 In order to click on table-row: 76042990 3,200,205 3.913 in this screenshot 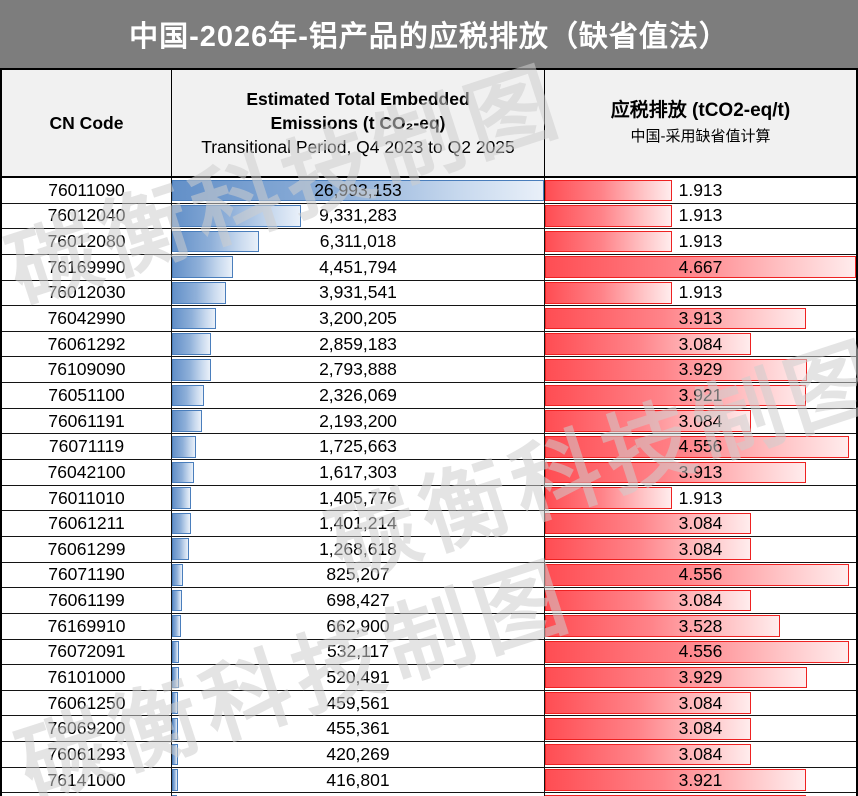, I will do `click(429, 319)`.